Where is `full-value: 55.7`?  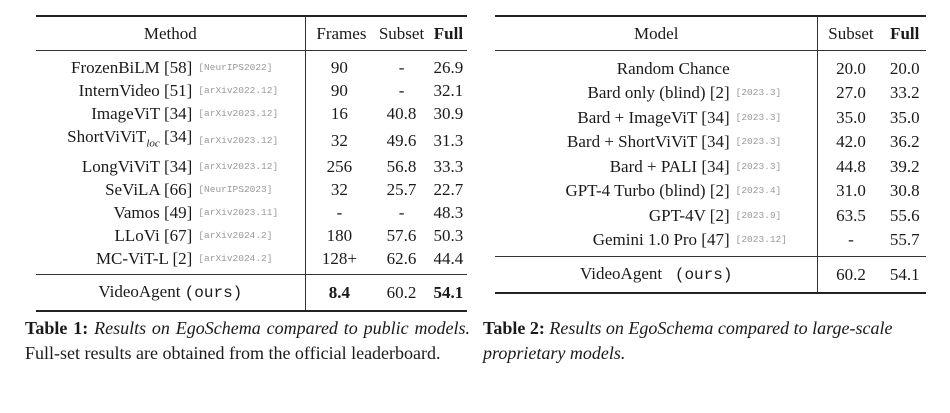
full-value: 55.7 is located at coordinates (904, 242).